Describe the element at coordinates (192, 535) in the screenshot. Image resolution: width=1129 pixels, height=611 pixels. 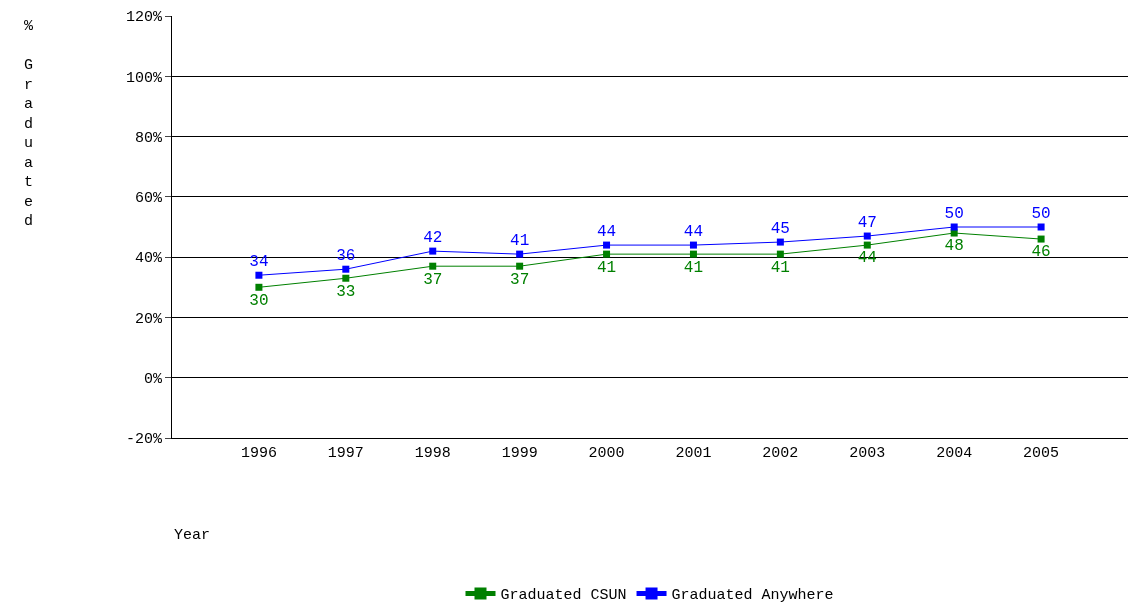
I see `x-axis-title: Year` at that location.